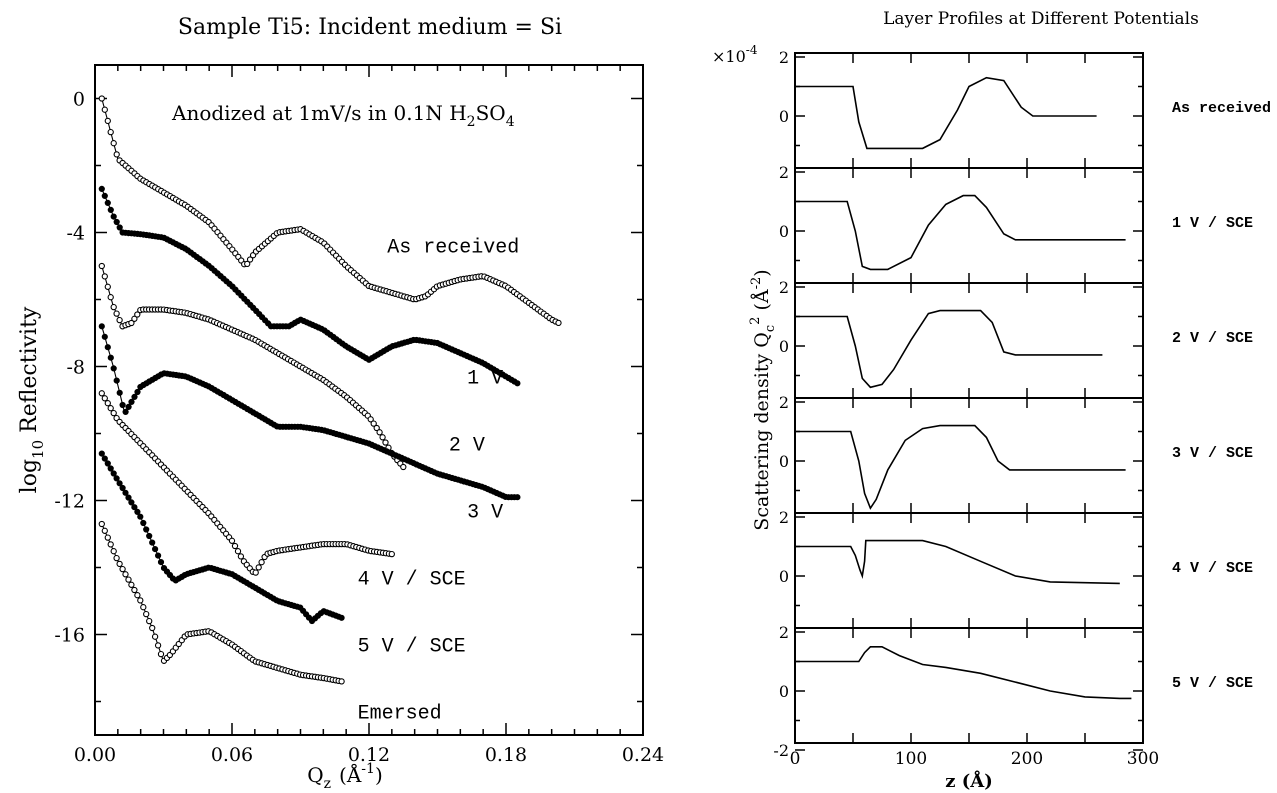 This screenshot has width=1277, height=793. I want to click on series-as-received, so click(330, 211).